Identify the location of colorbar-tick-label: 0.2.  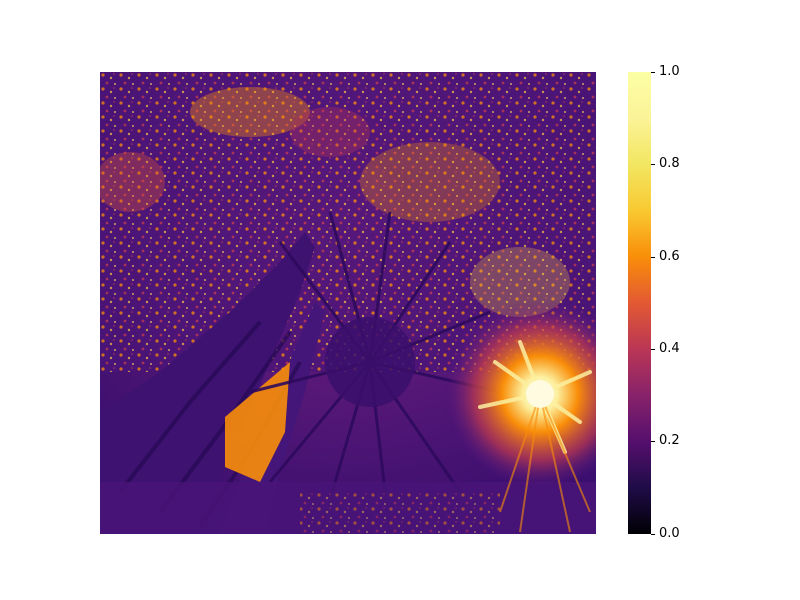
(669, 440).